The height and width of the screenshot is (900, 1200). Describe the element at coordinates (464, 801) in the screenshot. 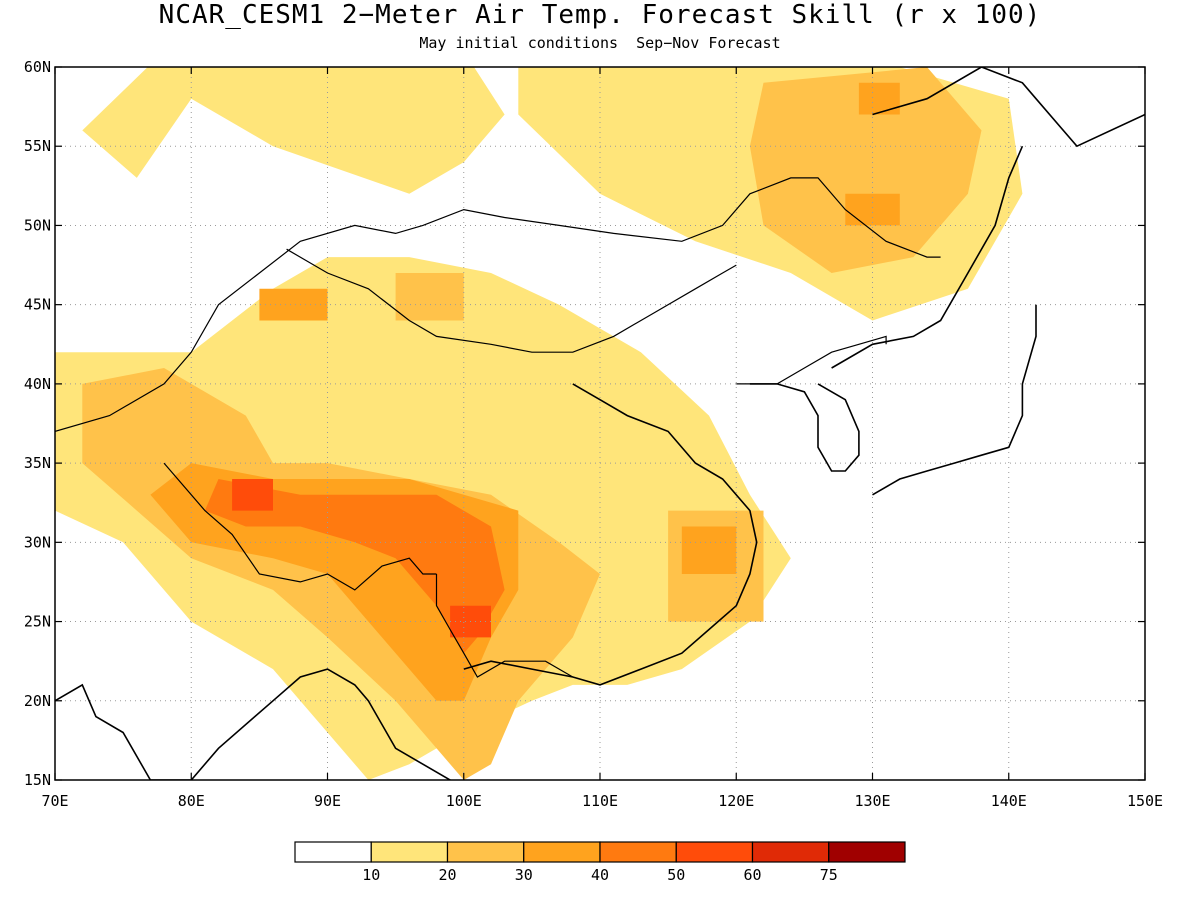

I see `x-tick-label: 100E` at that location.